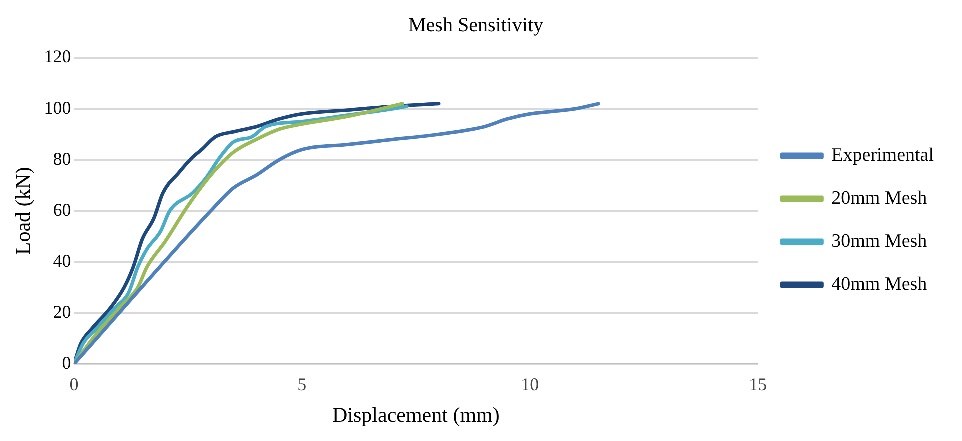 This screenshot has height=441, width=962. I want to click on y-tick-label: 0, so click(67, 362).